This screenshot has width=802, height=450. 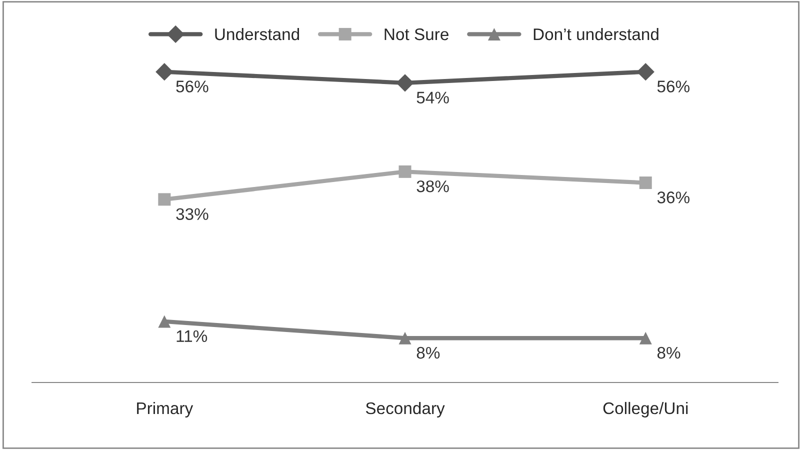 I want to click on legend-label: Don’t understand, so click(x=596, y=34).